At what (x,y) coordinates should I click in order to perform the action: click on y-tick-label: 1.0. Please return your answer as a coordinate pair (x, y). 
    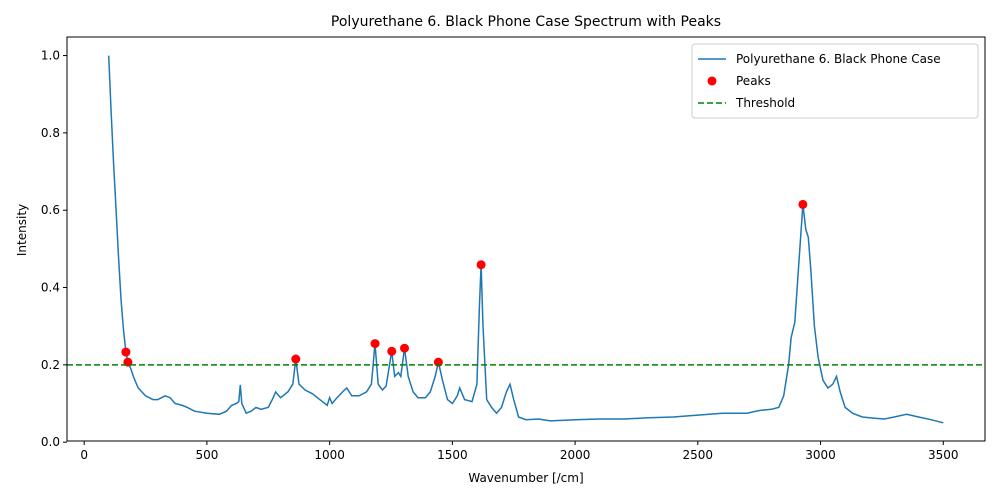
    Looking at the image, I should click on (50, 56).